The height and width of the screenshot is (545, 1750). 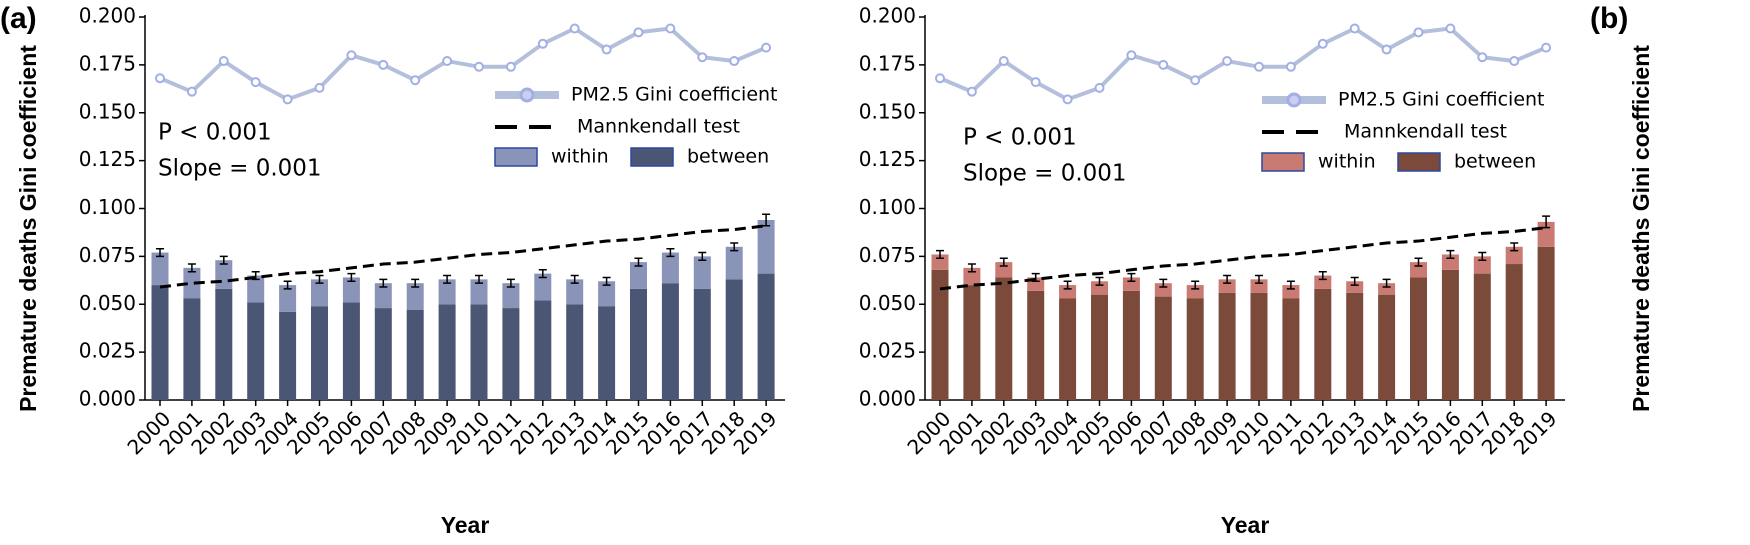 What do you see at coordinates (107, 351) in the screenshot?
I see `y-tick-label: 0.025` at bounding box center [107, 351].